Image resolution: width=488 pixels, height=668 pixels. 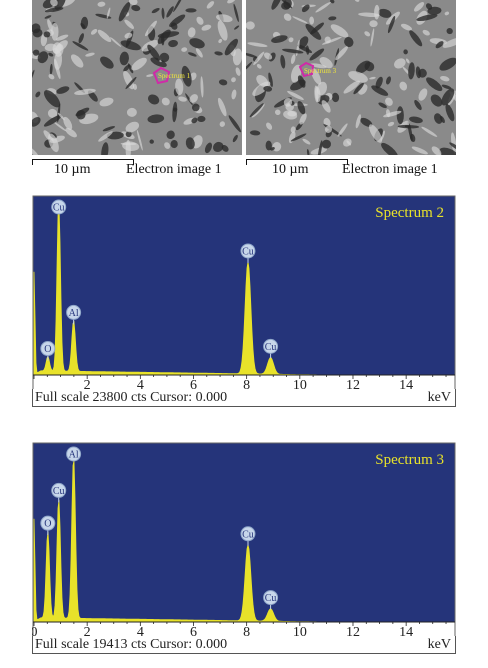 I want to click on chart-title: Spectrum 3, so click(x=409, y=460).